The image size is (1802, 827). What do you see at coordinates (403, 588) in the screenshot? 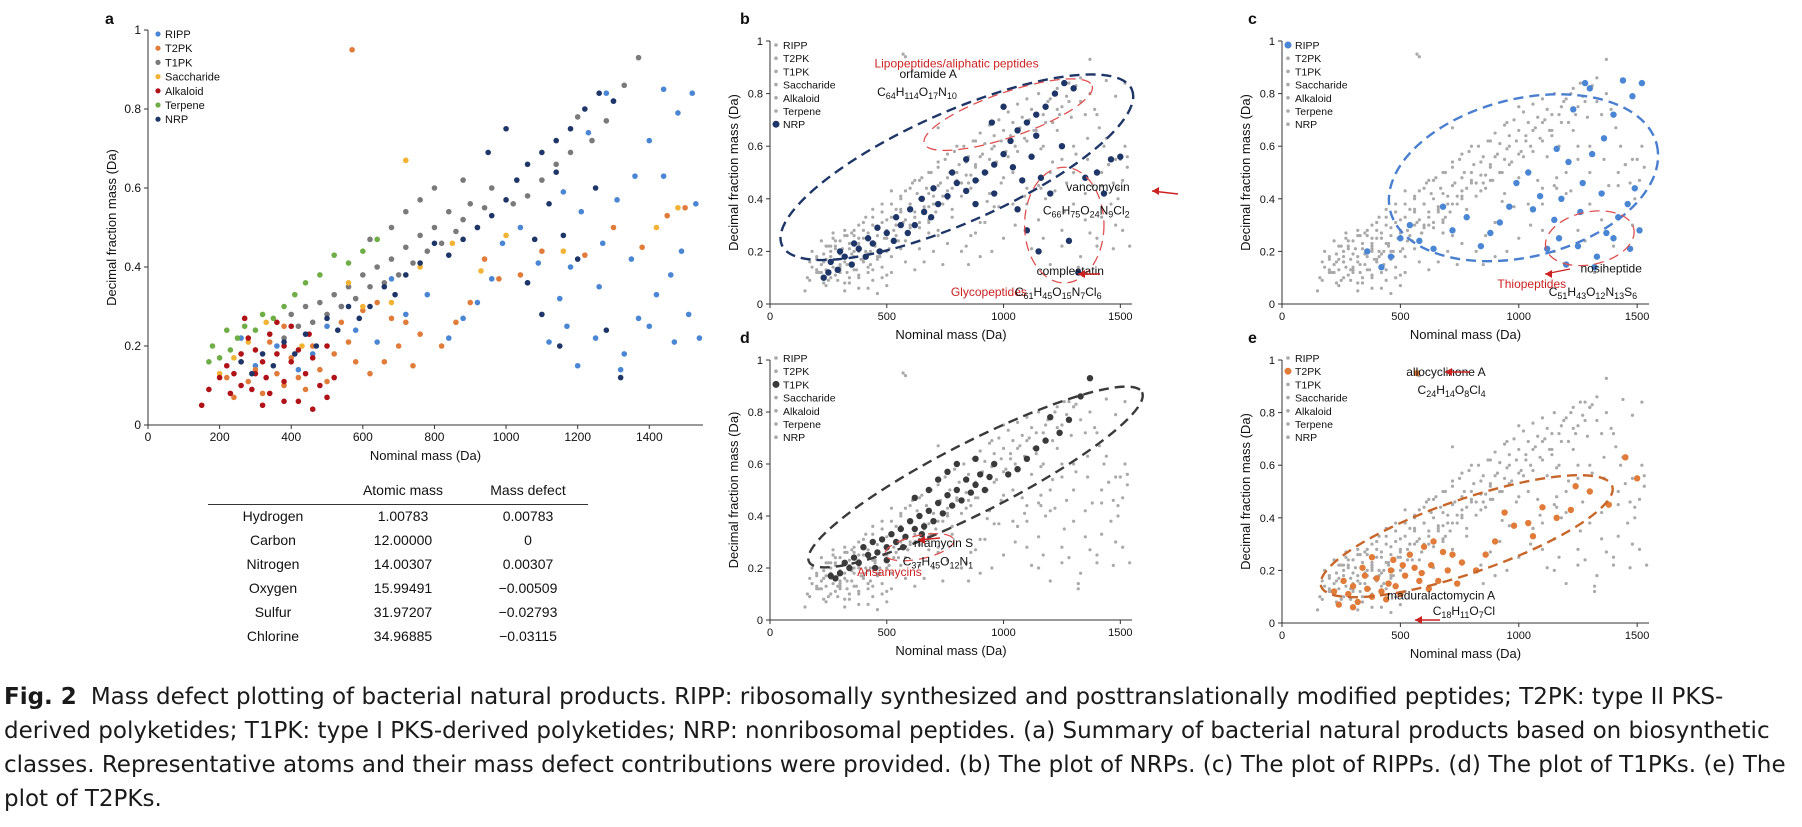
I see `table-cell: 15.99491` at bounding box center [403, 588].